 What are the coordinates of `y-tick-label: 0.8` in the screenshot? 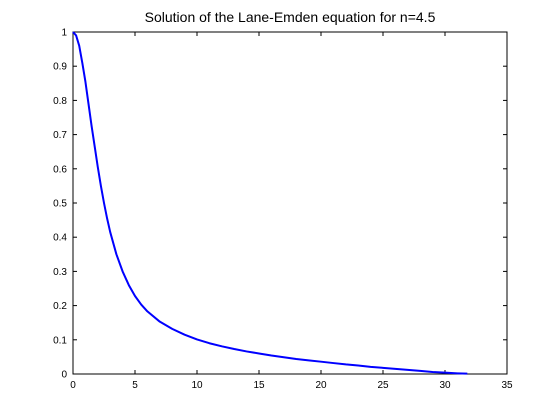 It's located at (60, 101).